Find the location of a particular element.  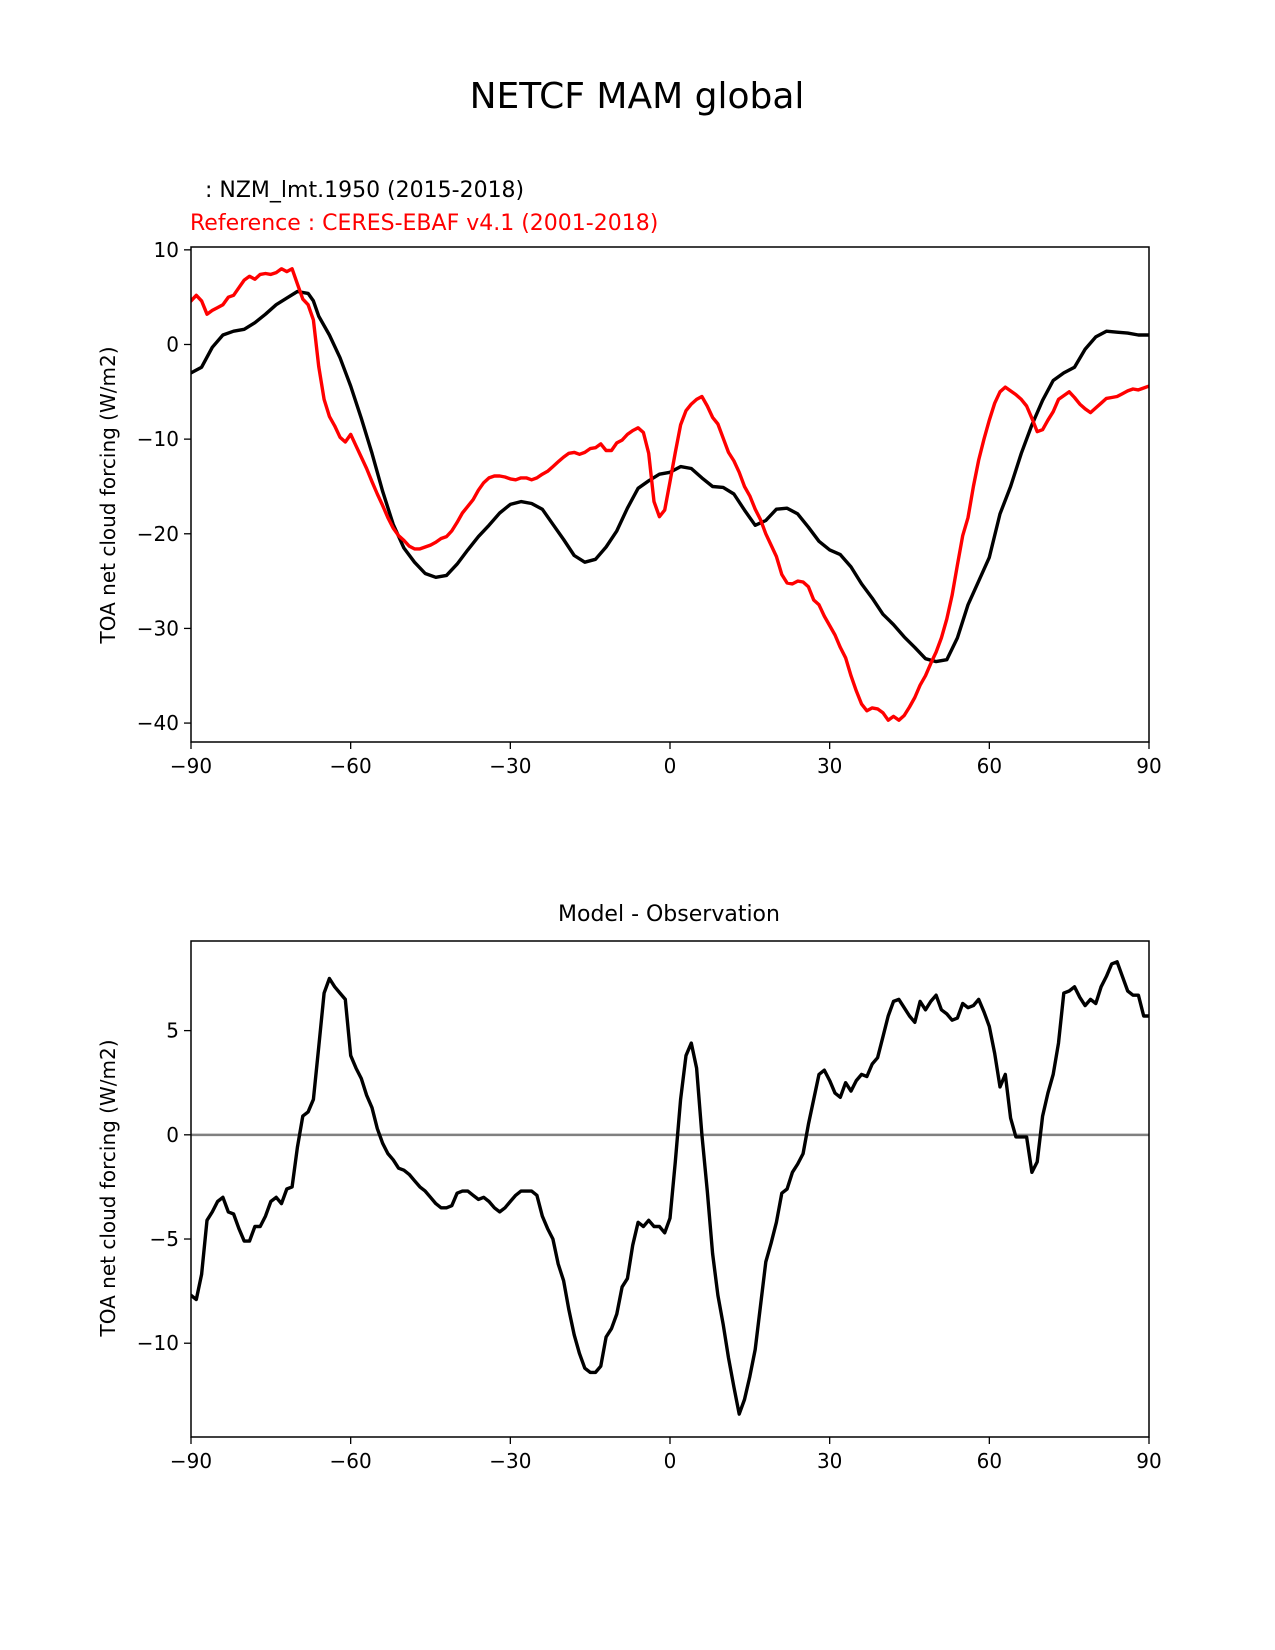

top-y-tick-label: −40 is located at coordinates (158, 723).